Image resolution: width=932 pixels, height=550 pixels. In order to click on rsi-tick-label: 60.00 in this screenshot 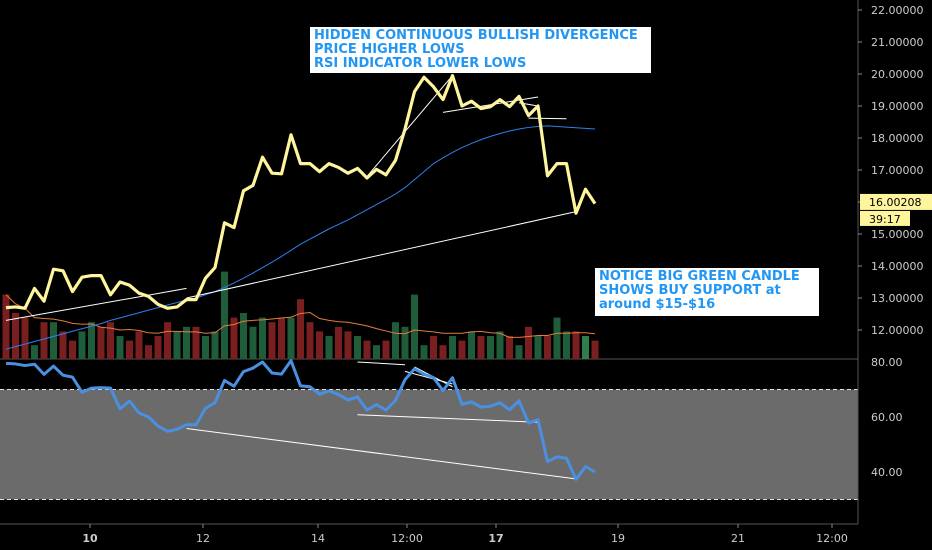, I will do `click(887, 417)`.